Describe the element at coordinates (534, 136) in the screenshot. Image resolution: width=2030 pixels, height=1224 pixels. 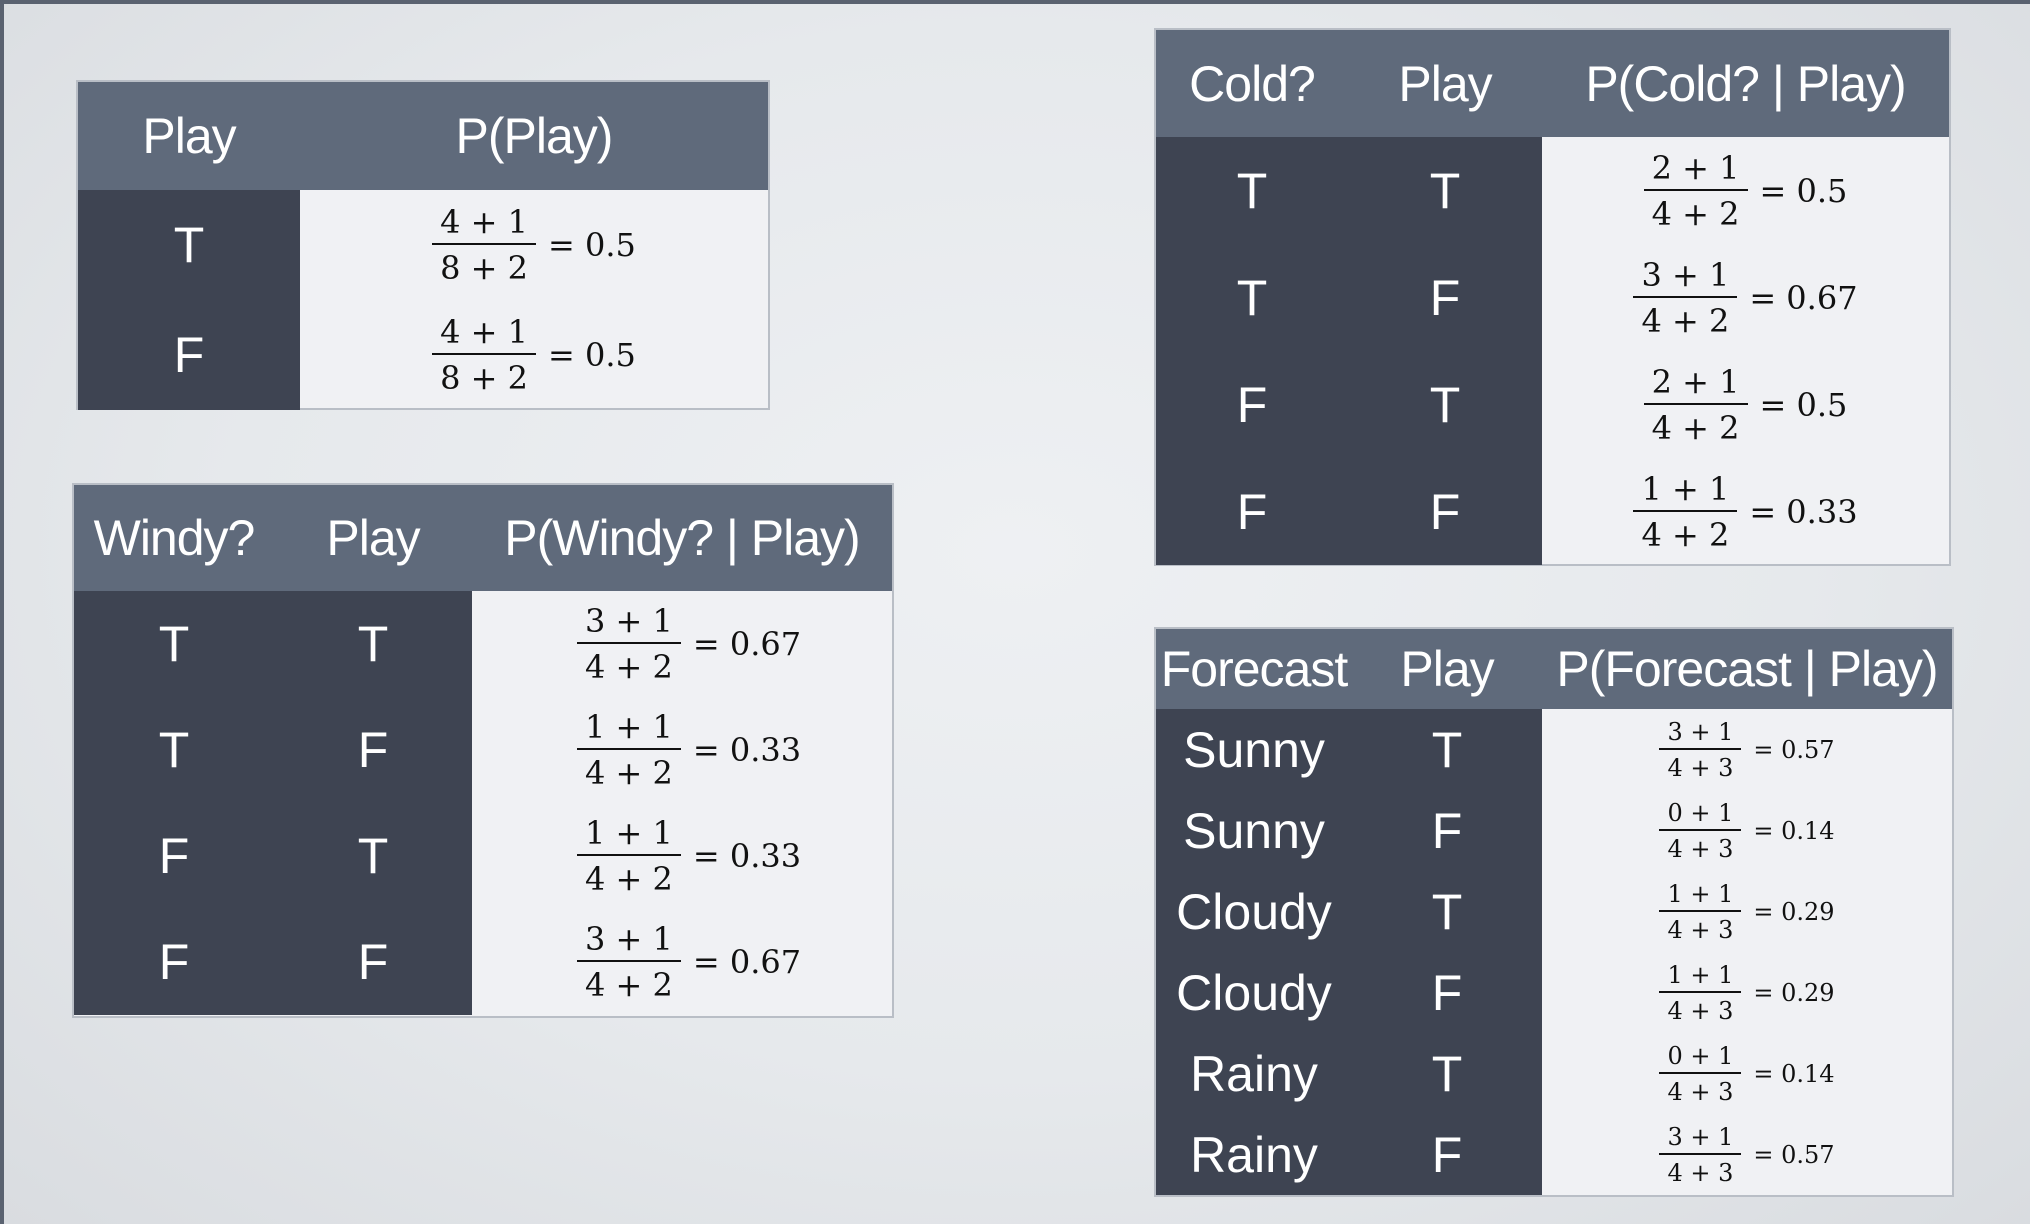
I see `header-probability: P(Play)` at that location.